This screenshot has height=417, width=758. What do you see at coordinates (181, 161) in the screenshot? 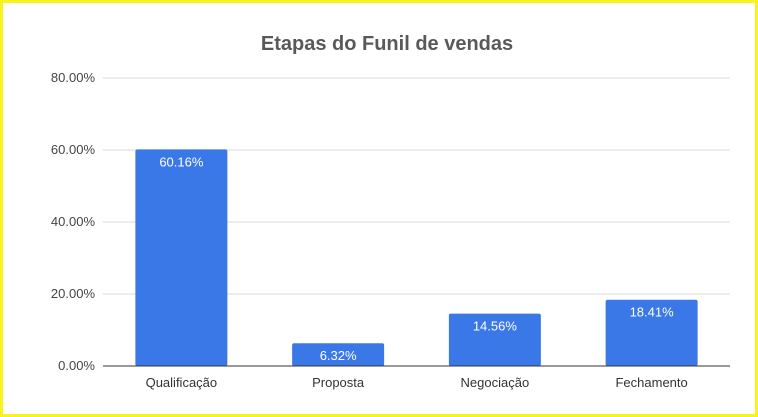
I see `bar-value-label: 60.16%` at bounding box center [181, 161].